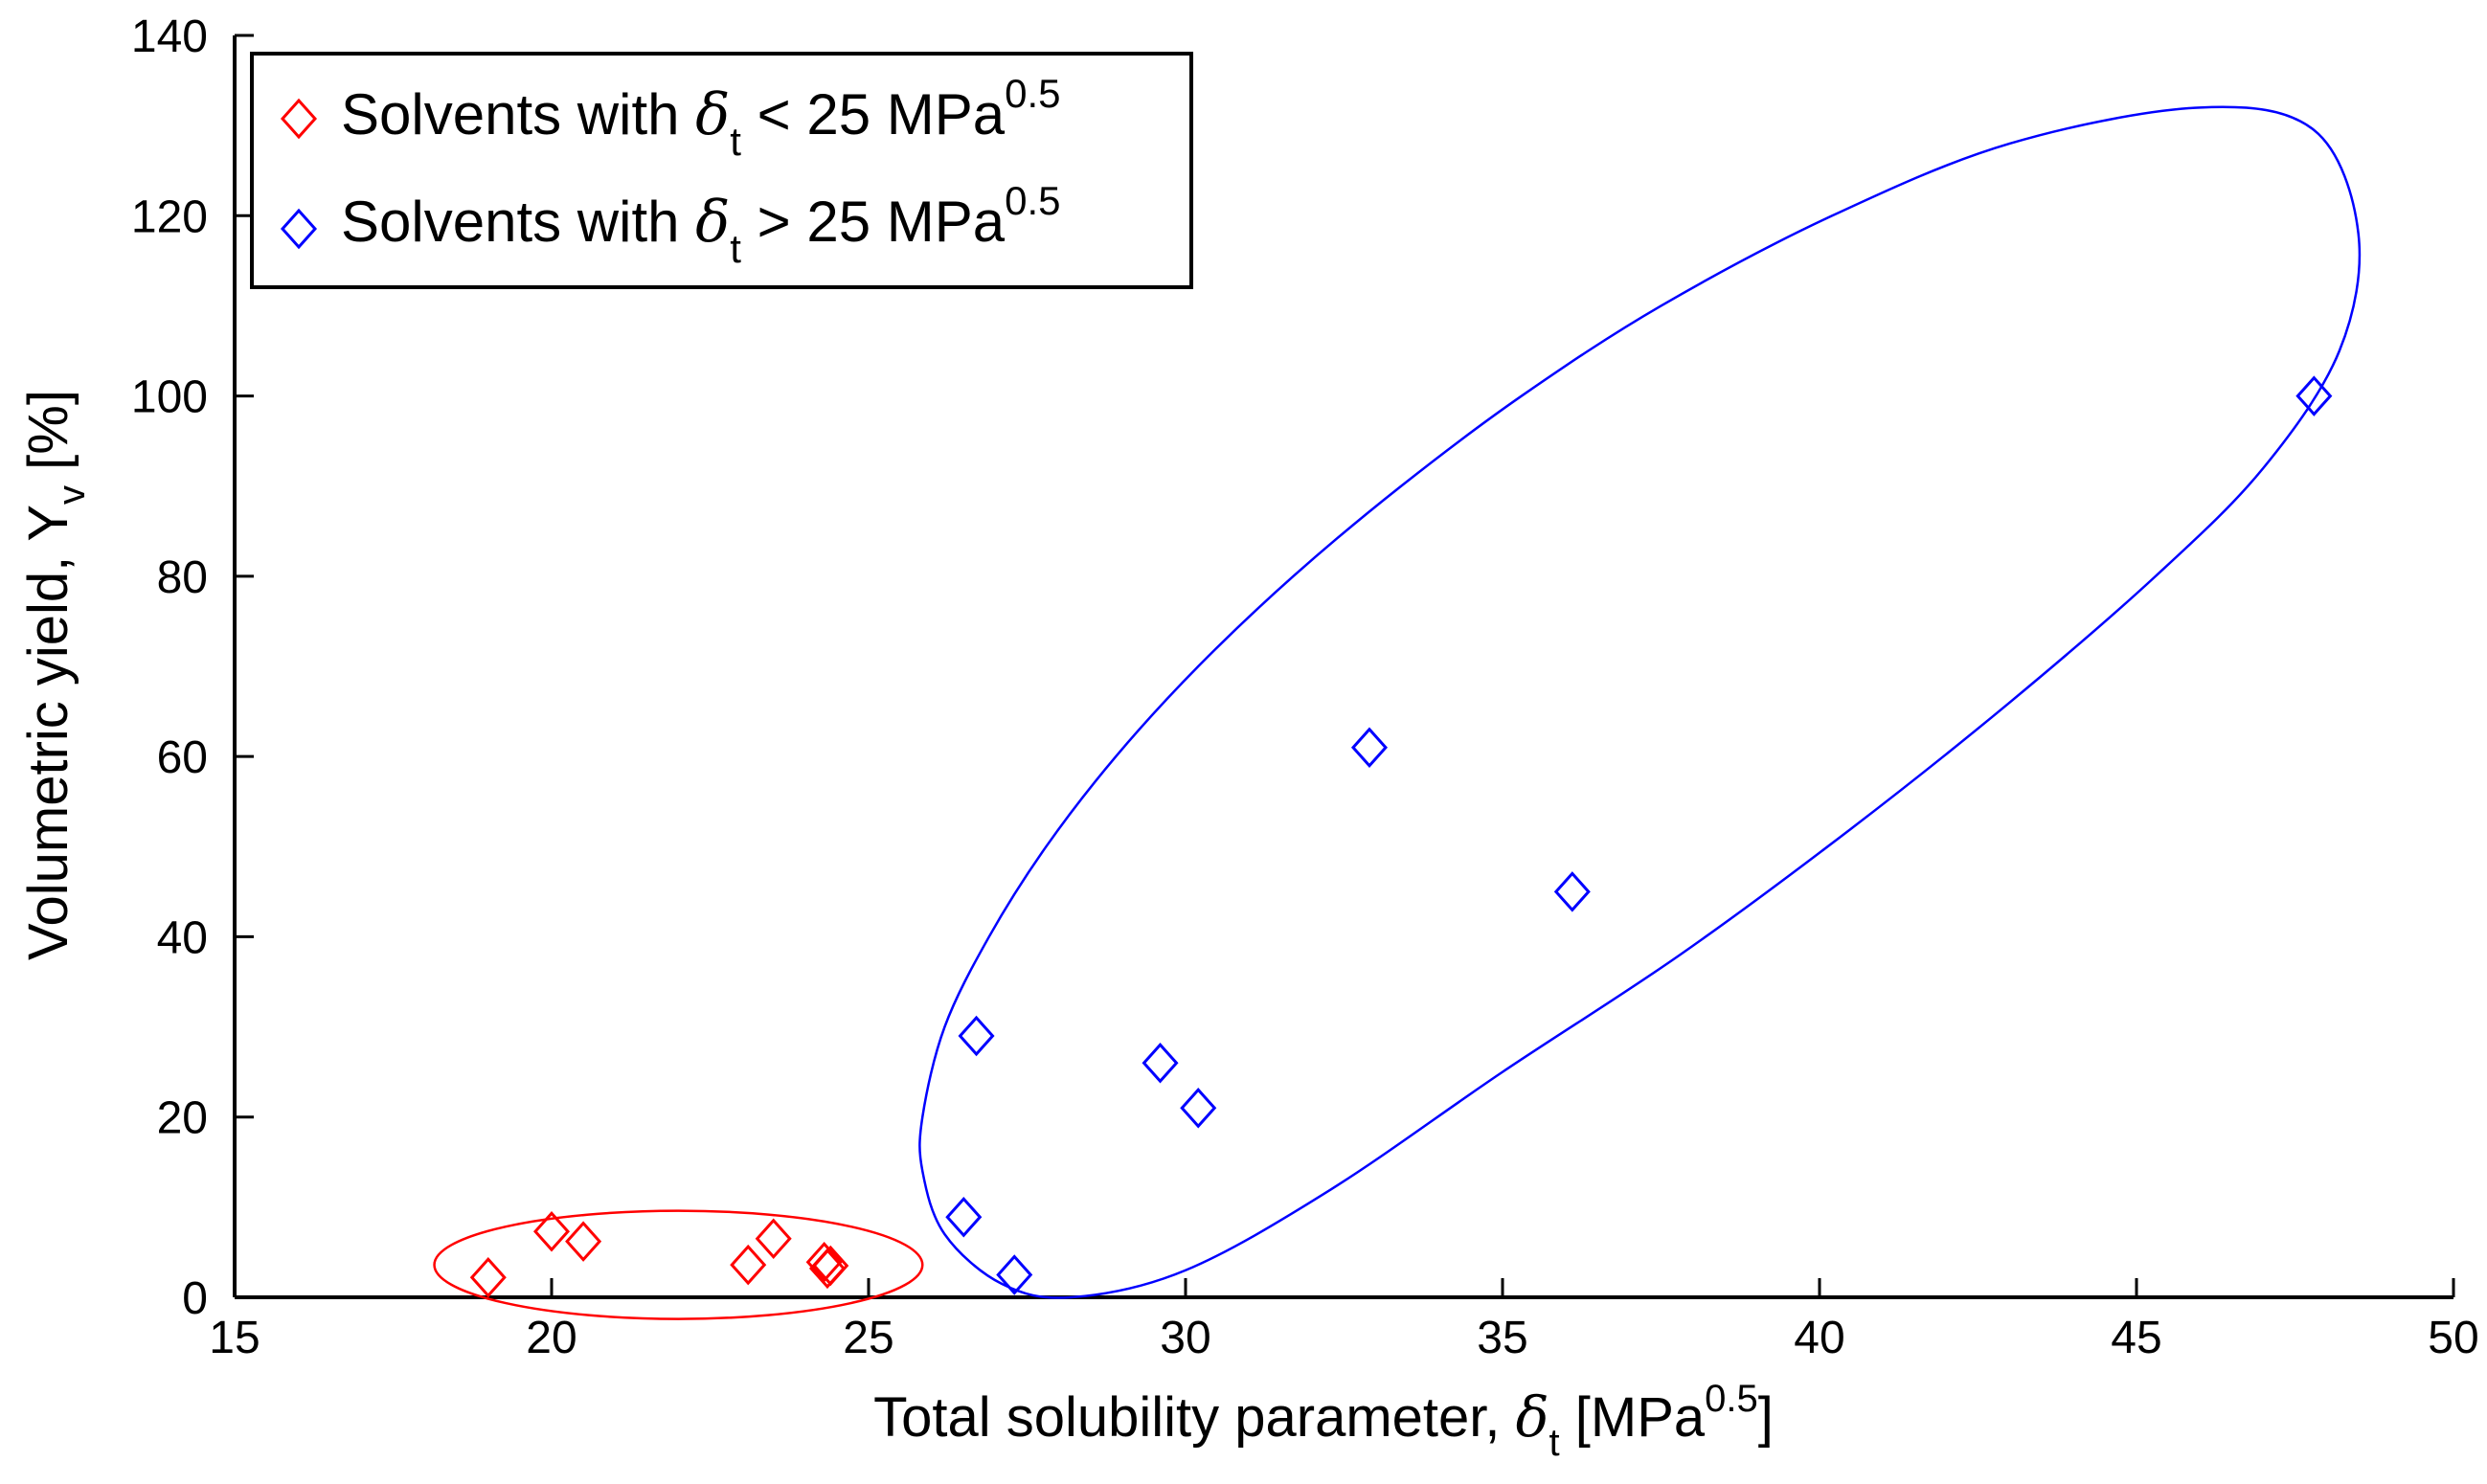 The width and height of the screenshot is (2487, 1484). I want to click on y-tick-label: 140, so click(169, 36).